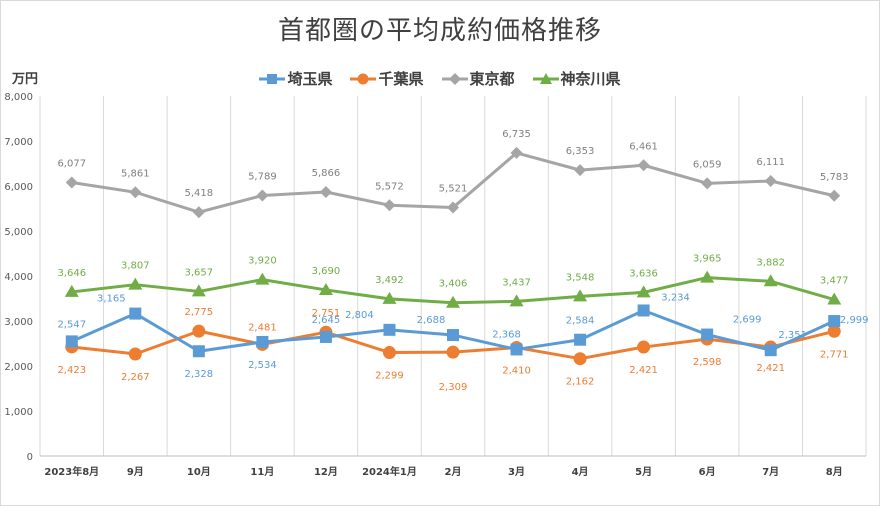 This screenshot has width=880, height=506. Describe the element at coordinates (262, 327) in the screenshot. I see `data-label: 2,481` at that location.